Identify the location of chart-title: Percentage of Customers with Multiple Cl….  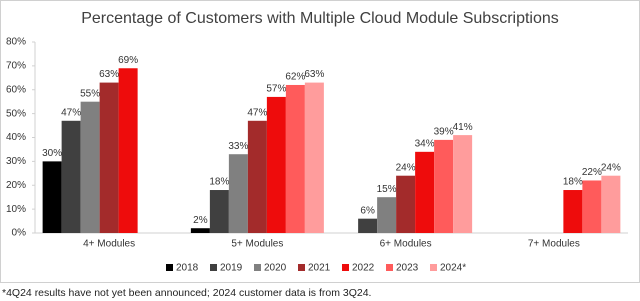
(320, 18).